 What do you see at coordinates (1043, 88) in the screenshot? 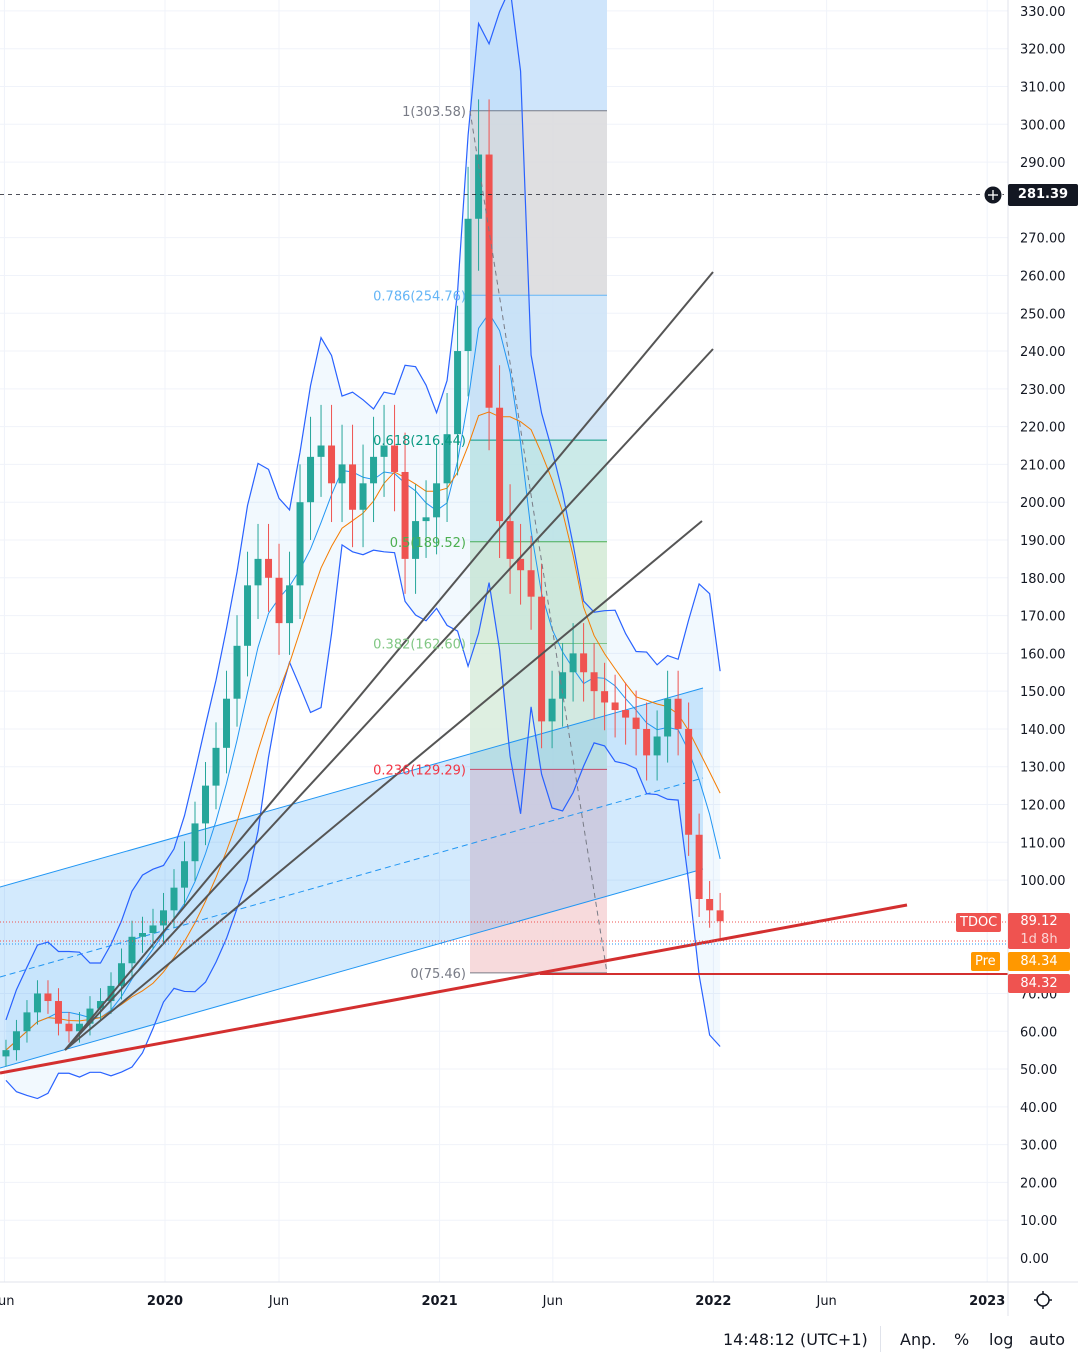
I see `price-tick-label: 310.00` at bounding box center [1043, 88].